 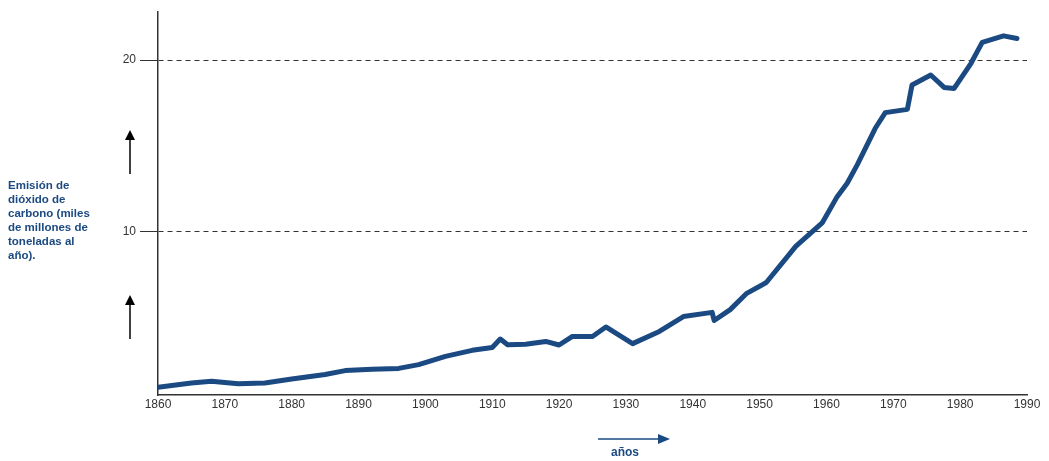 What do you see at coordinates (626, 403) in the screenshot?
I see `x-tick-label: 1930` at bounding box center [626, 403].